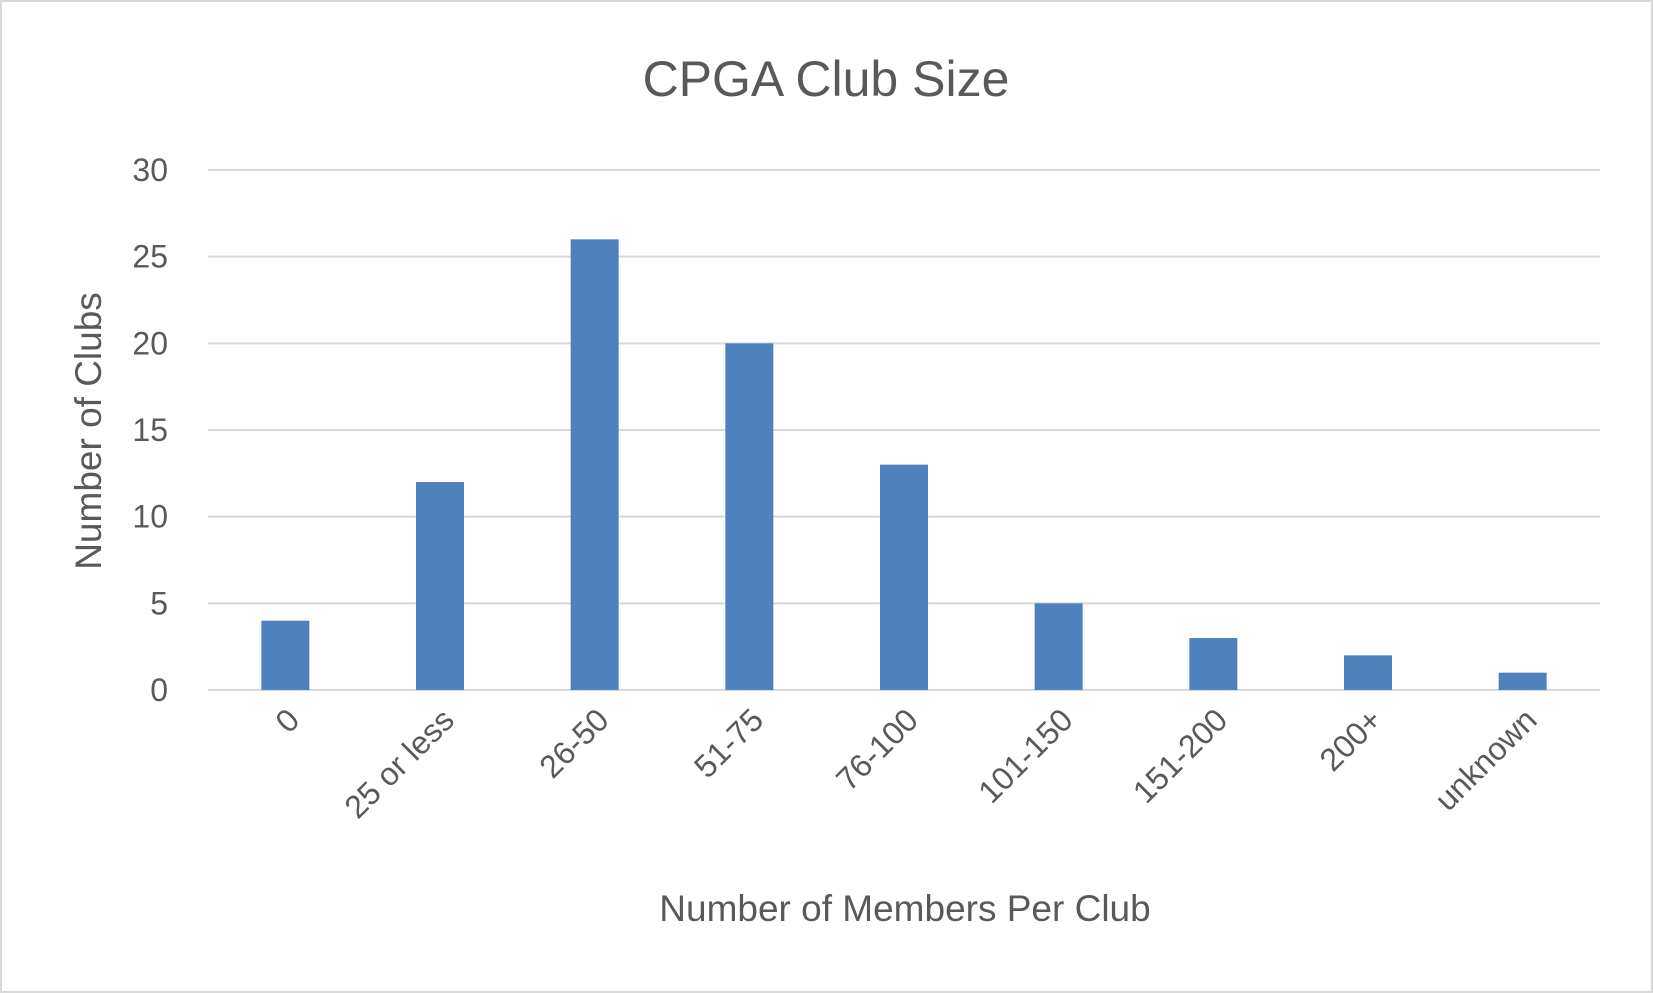 This screenshot has width=1653, height=993. Describe the element at coordinates (150, 343) in the screenshot. I see `y-tick-label: 20` at that location.